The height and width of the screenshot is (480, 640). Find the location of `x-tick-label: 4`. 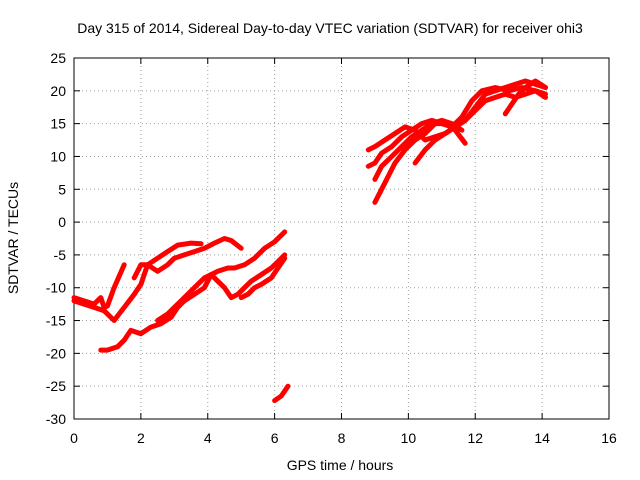

x-tick-label: 4 is located at coordinates (208, 438).